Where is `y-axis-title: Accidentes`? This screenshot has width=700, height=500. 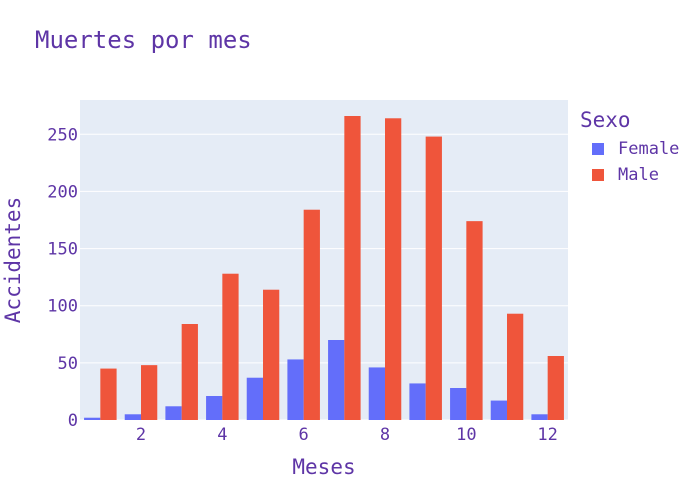 y-axis-title: Accidentes is located at coordinates (13, 260).